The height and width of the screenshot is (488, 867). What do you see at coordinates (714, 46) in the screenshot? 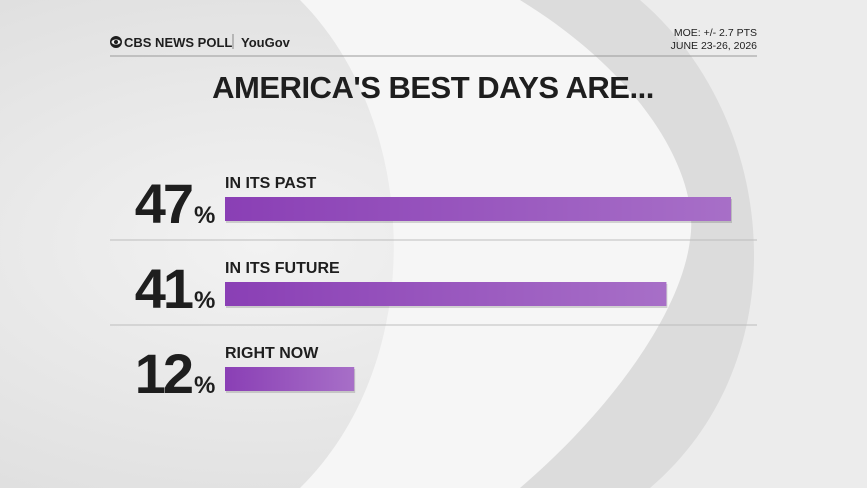
I see `dates: JUNE 23-26, 2026` at bounding box center [714, 46].